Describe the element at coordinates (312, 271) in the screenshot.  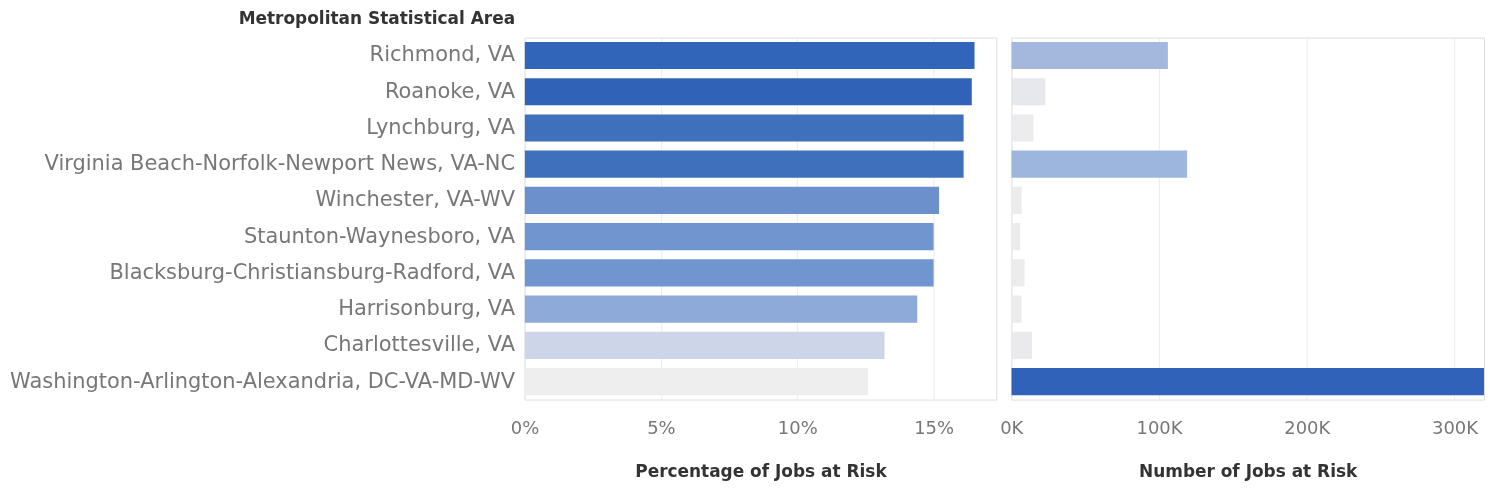
I see `y-tick-label: Blacksburg-Christiansburg-Radford, VA` at that location.